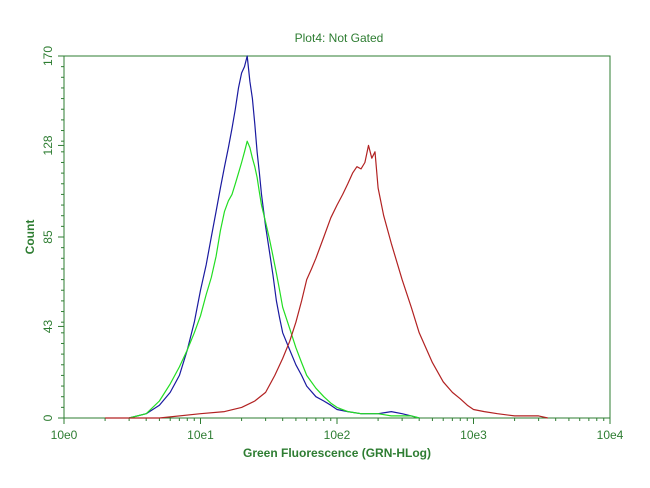 This screenshot has height=488, width=650. I want to click on x-tick-label: 10e3, so click(473, 435).